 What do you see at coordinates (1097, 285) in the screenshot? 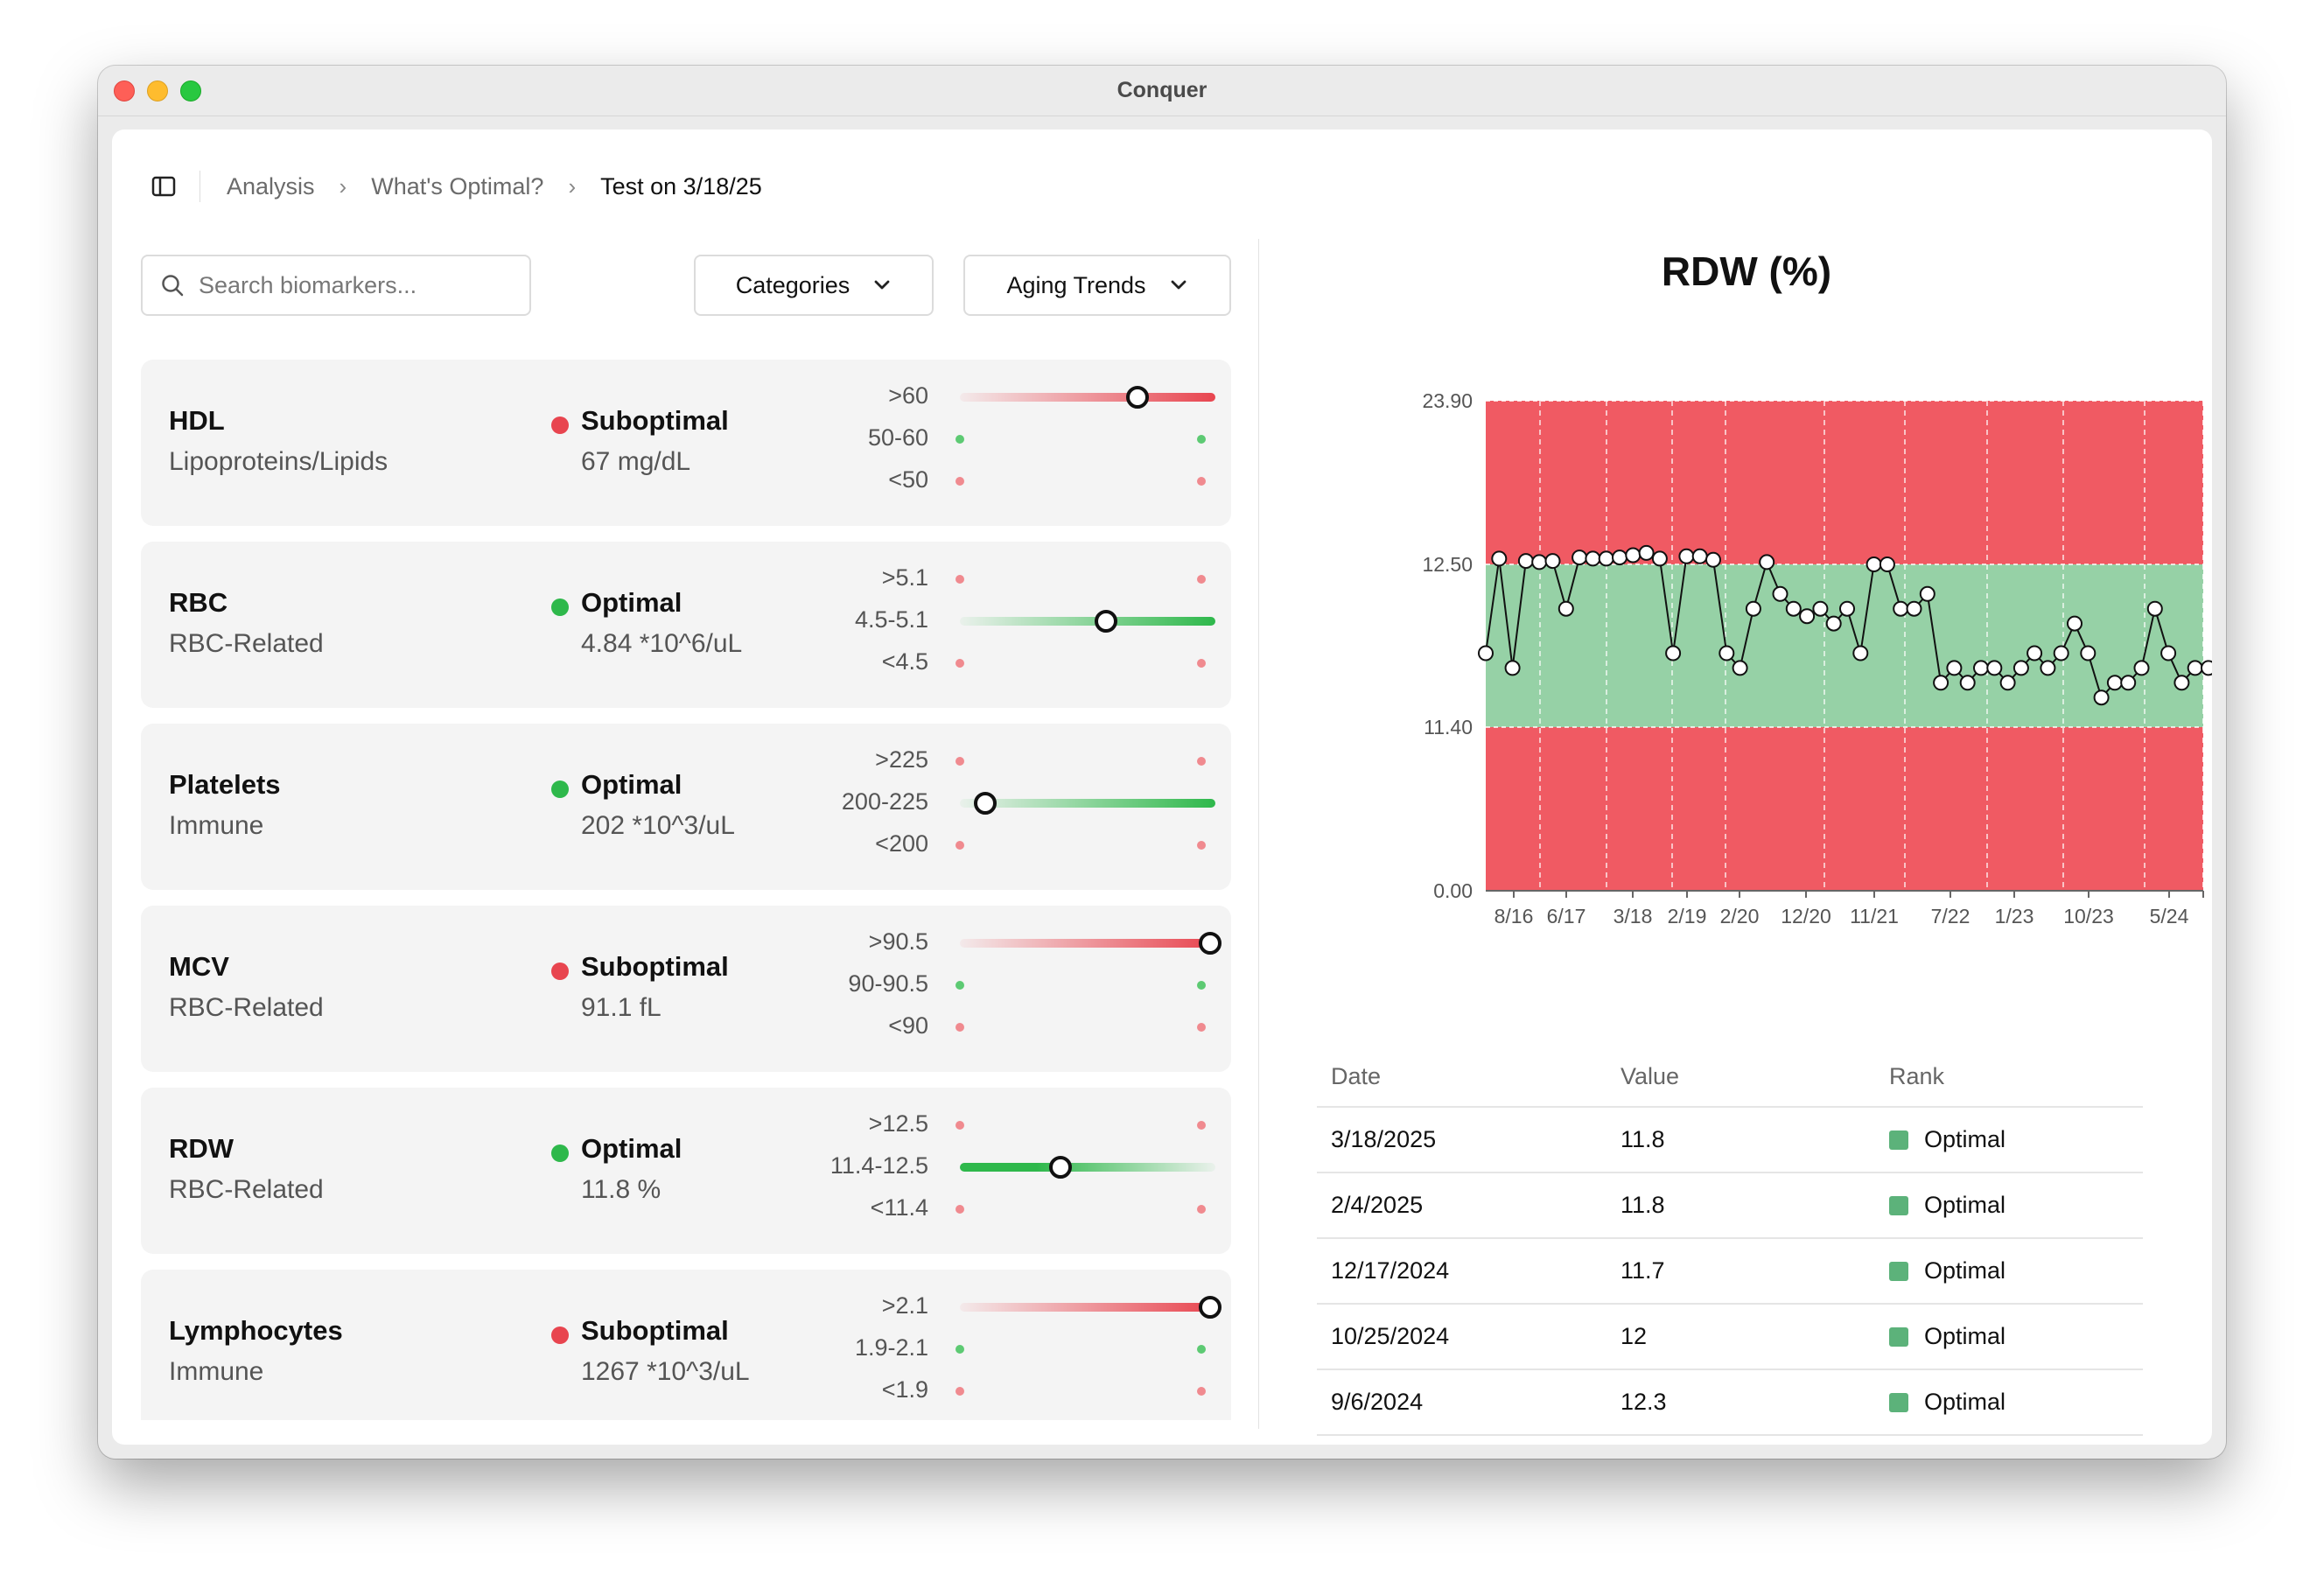
I see `aging-trends-dropdown: Aging Trends` at bounding box center [1097, 285].